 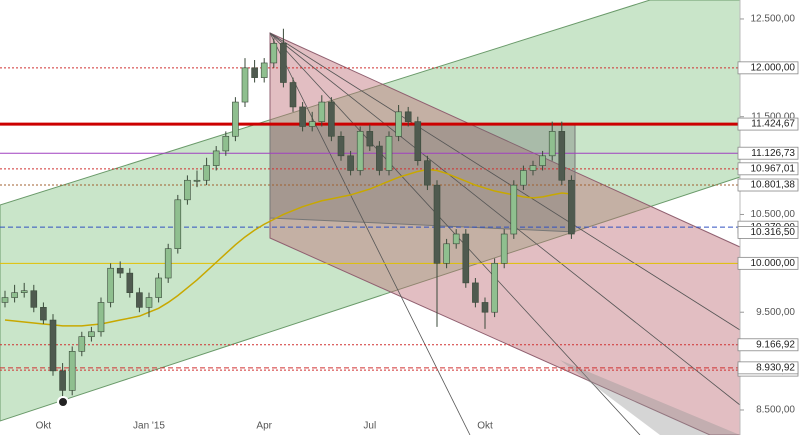 I want to click on x-tick-label: Apr, so click(x=264, y=426).